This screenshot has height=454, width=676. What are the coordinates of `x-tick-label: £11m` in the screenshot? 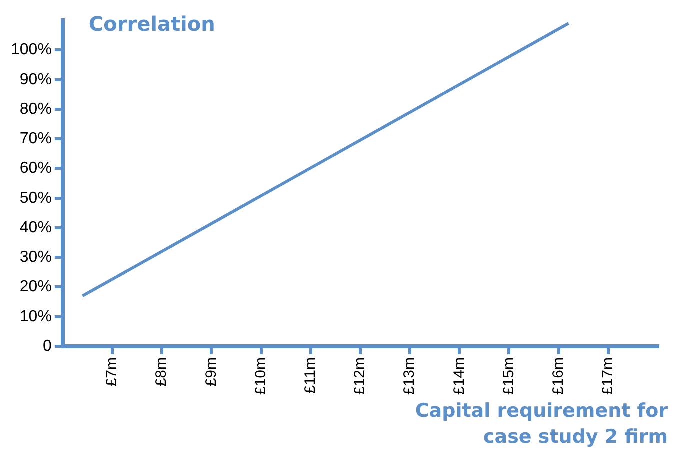 It's located at (311, 375).